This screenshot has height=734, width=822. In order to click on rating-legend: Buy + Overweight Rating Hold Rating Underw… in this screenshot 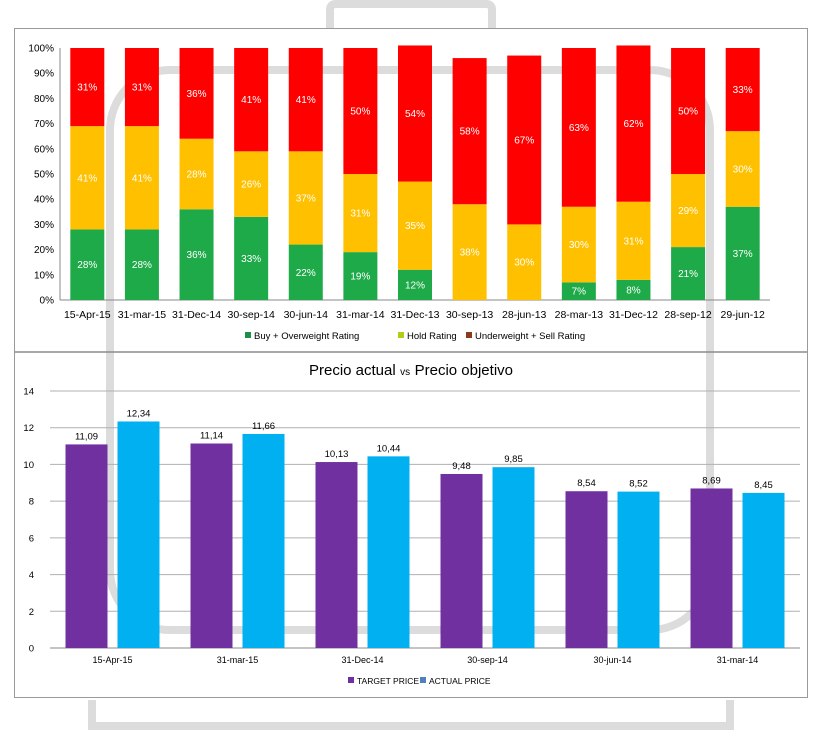, I will do `click(415, 336)`.